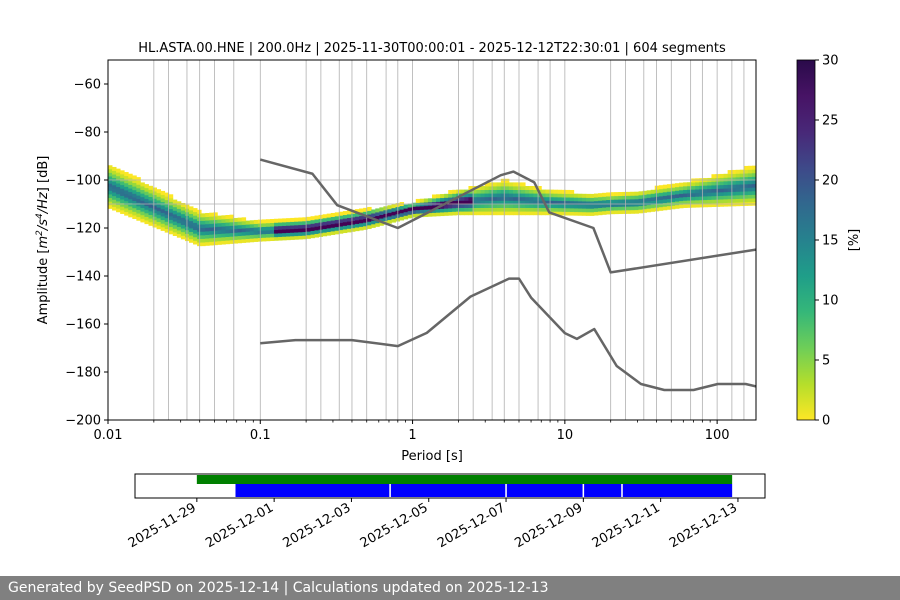 The height and width of the screenshot is (600, 900). Describe the element at coordinates (677, 490) in the screenshot. I see `used-segment-bar` at that location.